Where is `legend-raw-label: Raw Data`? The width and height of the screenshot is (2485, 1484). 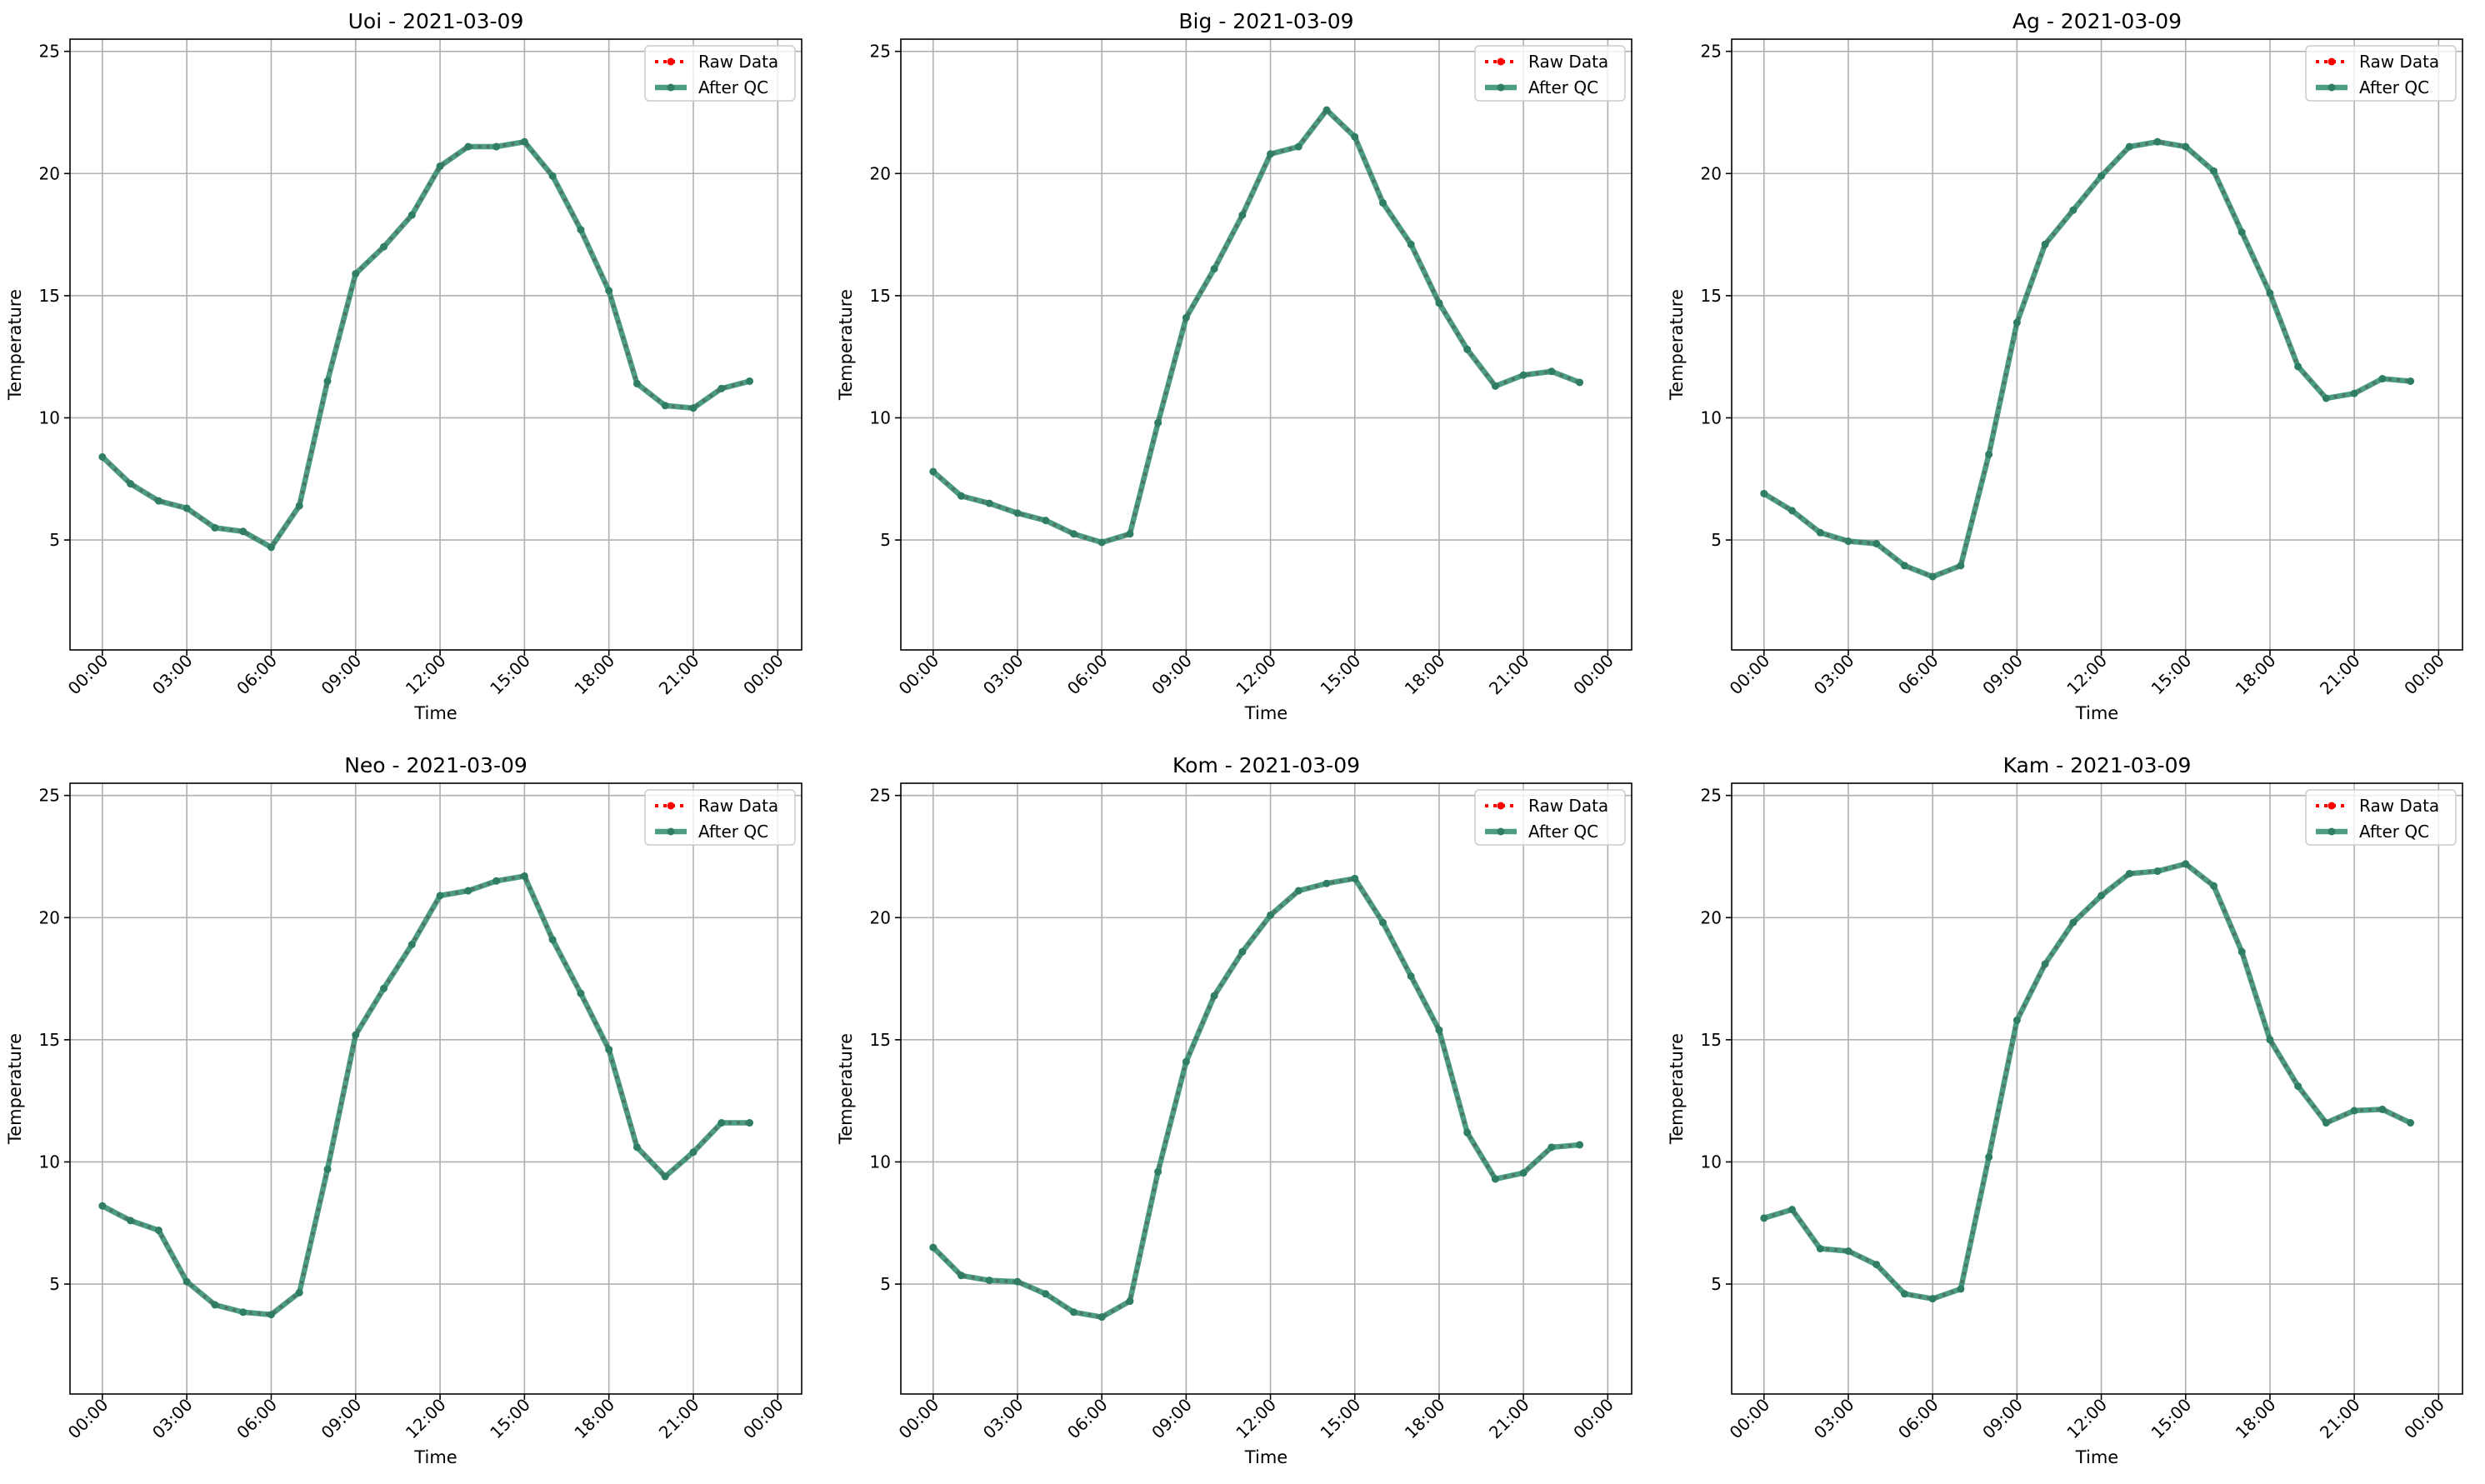
legend-raw-label: Raw Data is located at coordinates (738, 806).